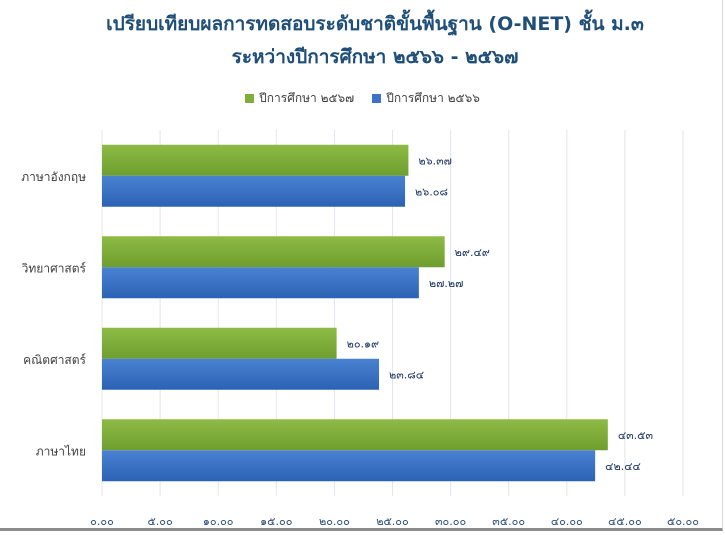  I want to click on data-label-s1-c2: ๒๓.๘๔, so click(406, 374).